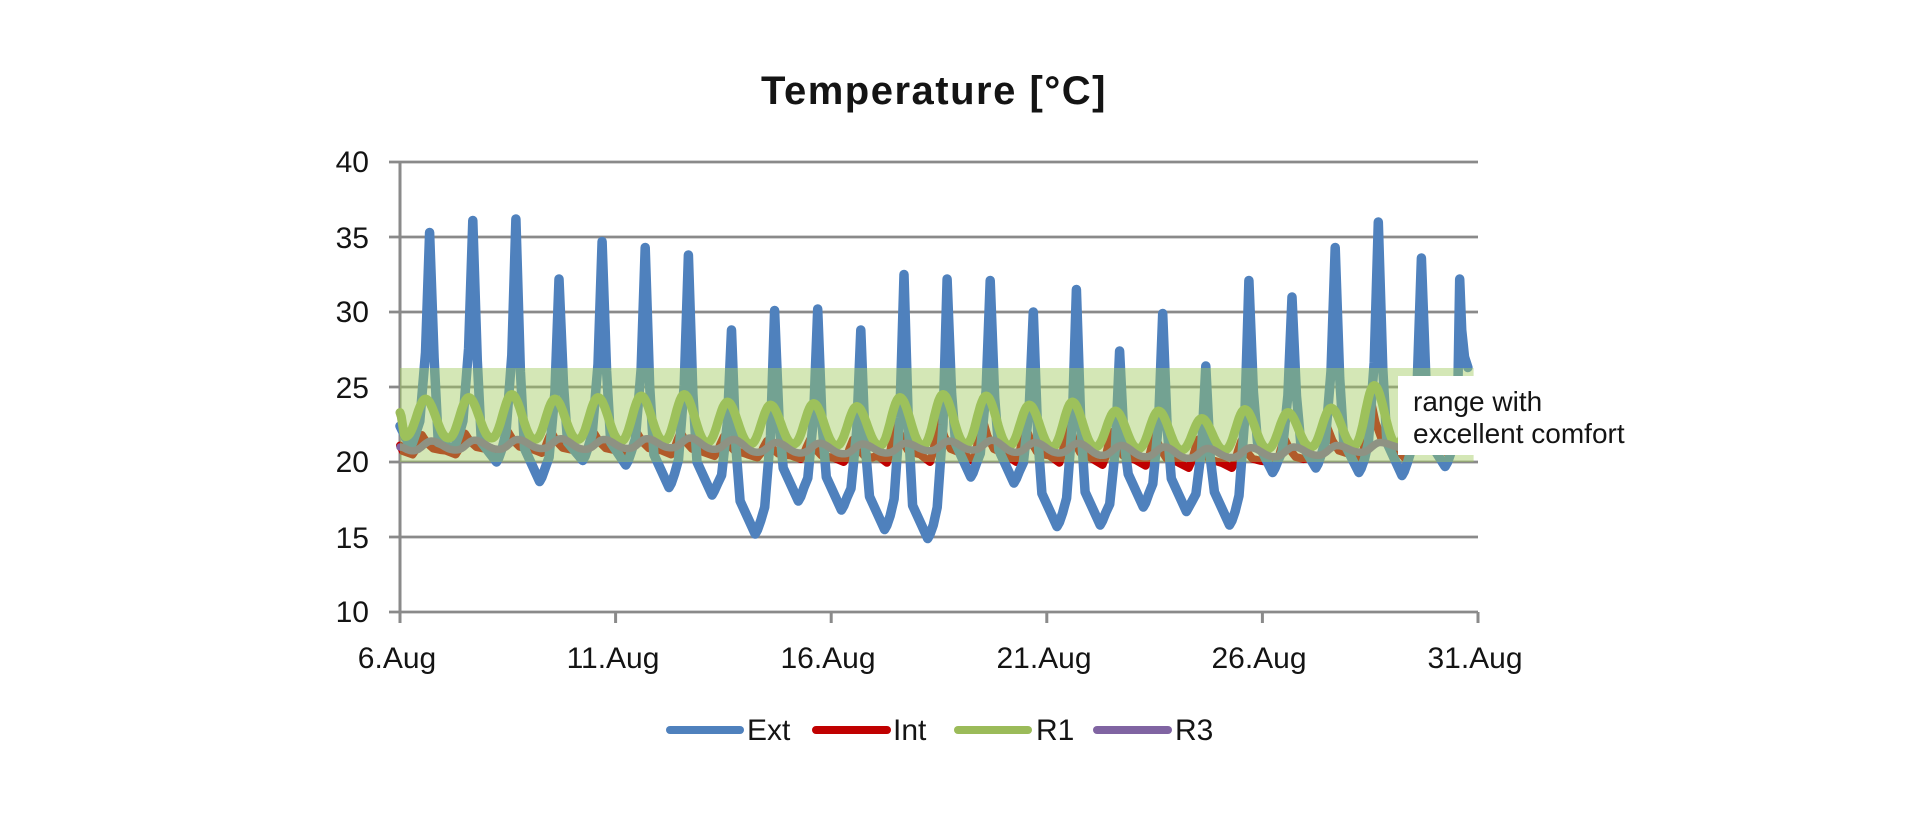 This screenshot has width=1920, height=840. I want to click on svg-text: excellent comfort, so click(1519, 433).